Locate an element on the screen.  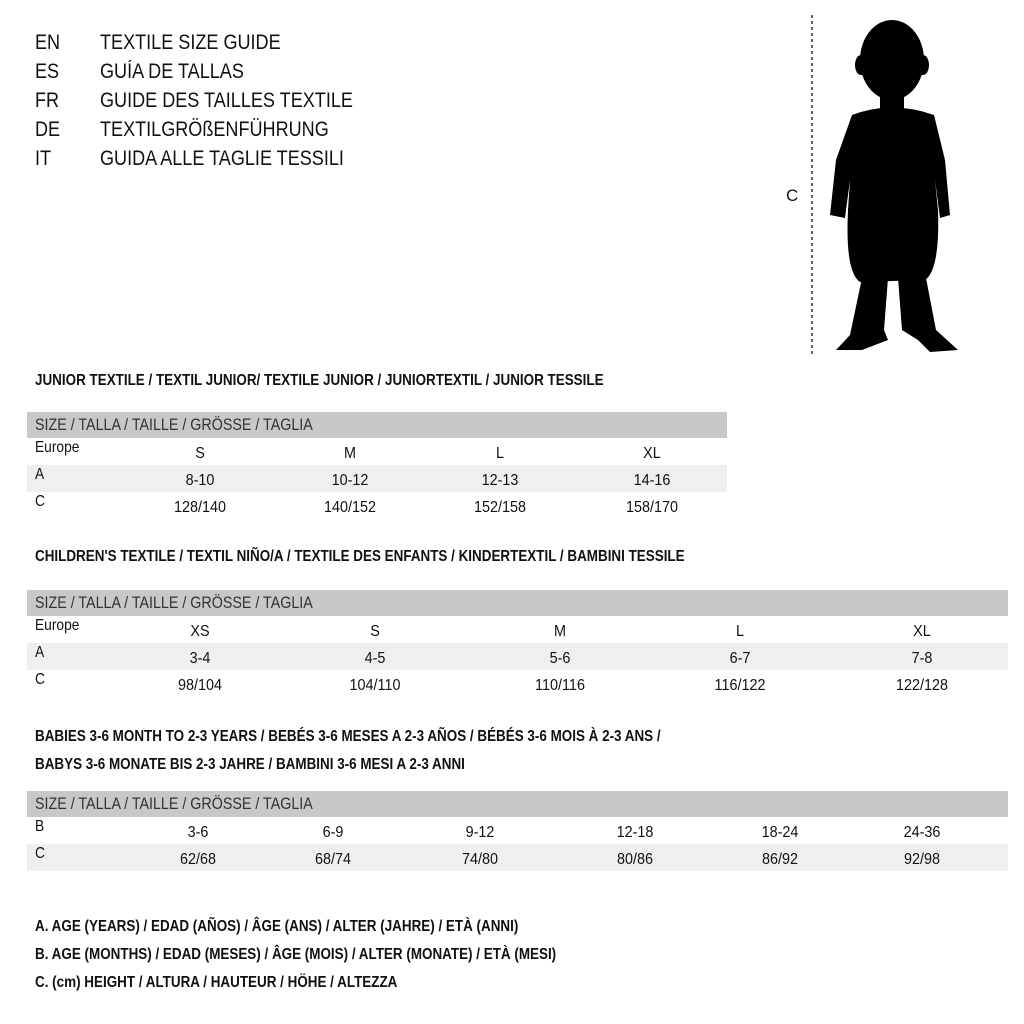
table-row: A 8-10 10-12 12-13 14-16 is located at coordinates (377, 478).